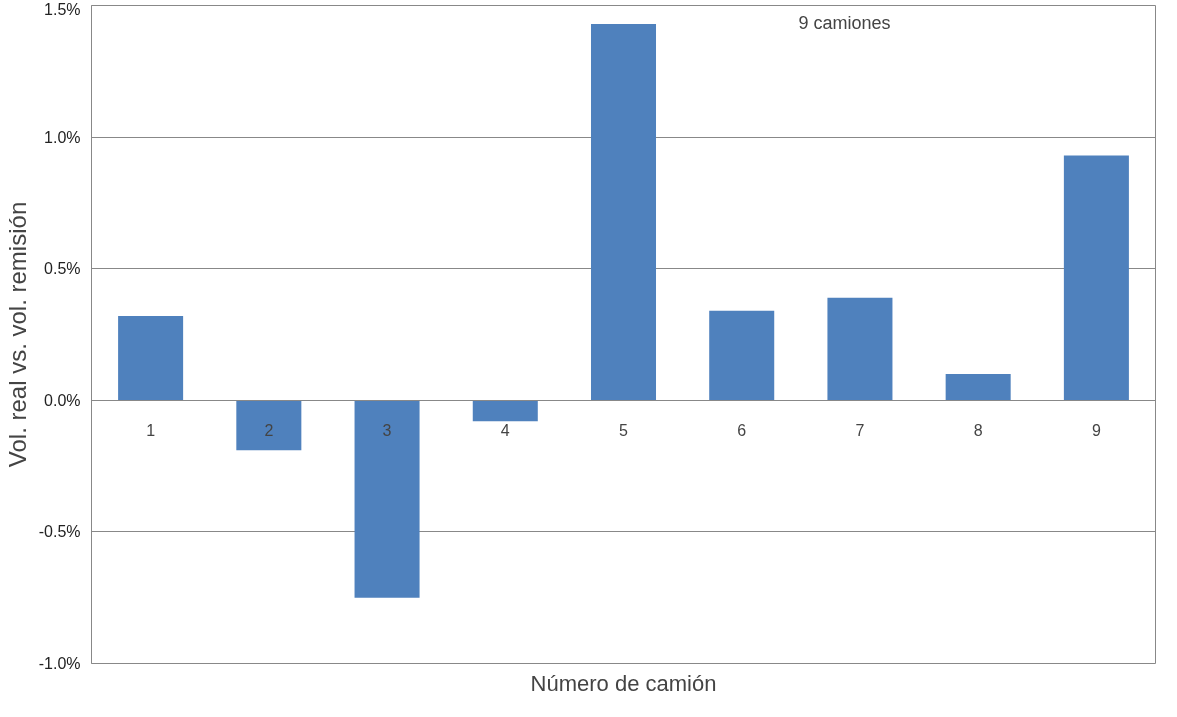  Describe the element at coordinates (62, 137) in the screenshot. I see `y-tick-label: 1.0%` at that location.